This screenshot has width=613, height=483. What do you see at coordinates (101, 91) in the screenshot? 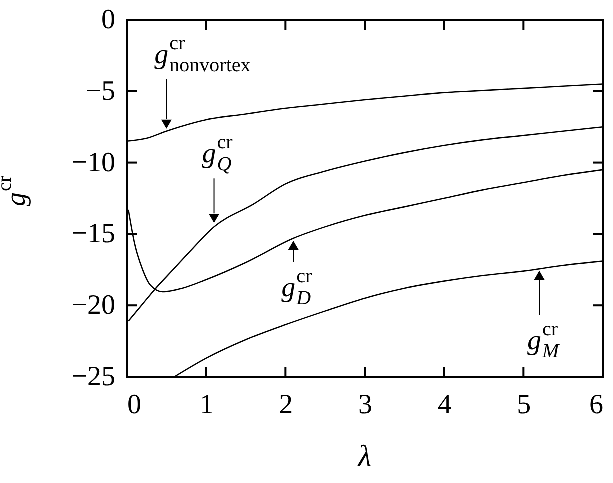
I see `y-tick-label: −5` at bounding box center [101, 91].